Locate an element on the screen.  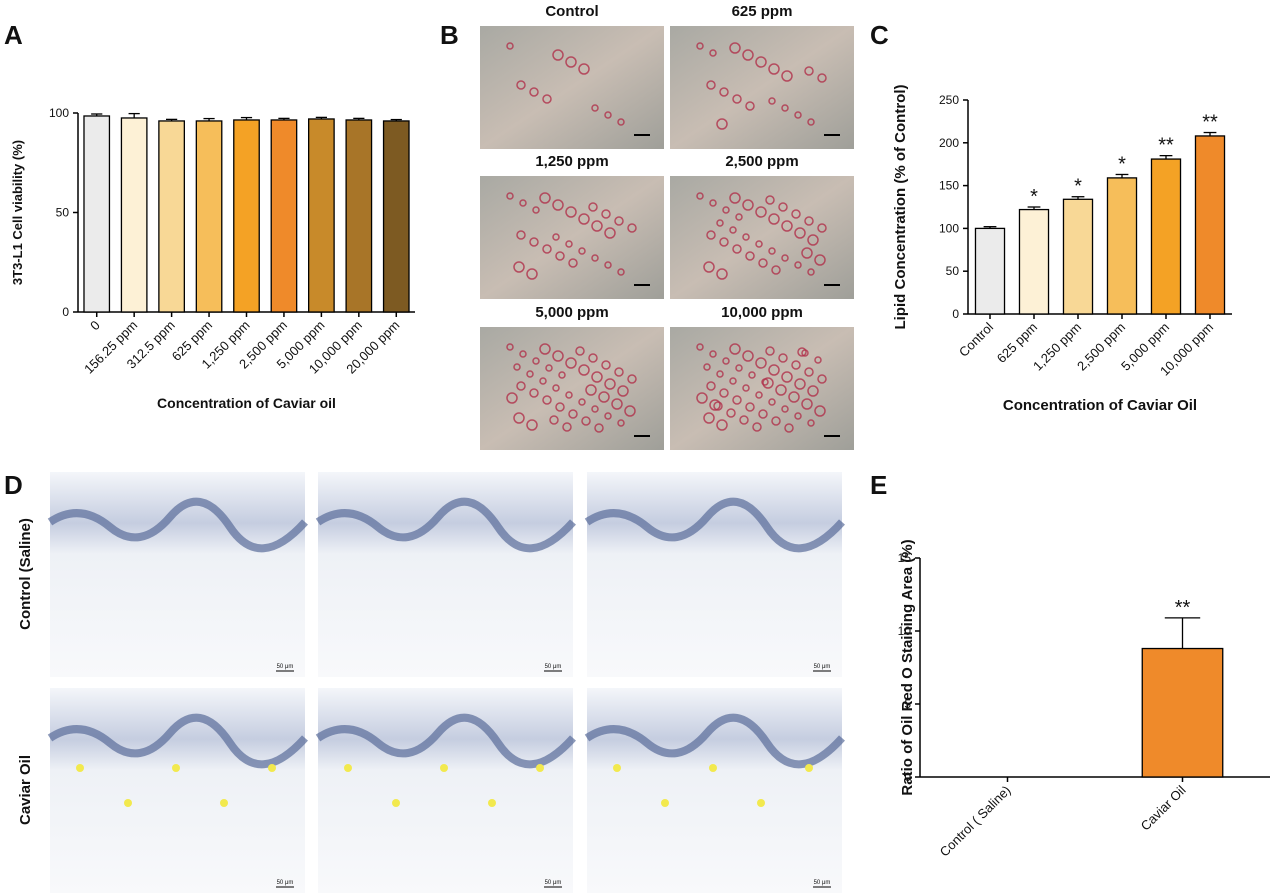
y-tick-label: 100 is located at coordinates (949, 228).